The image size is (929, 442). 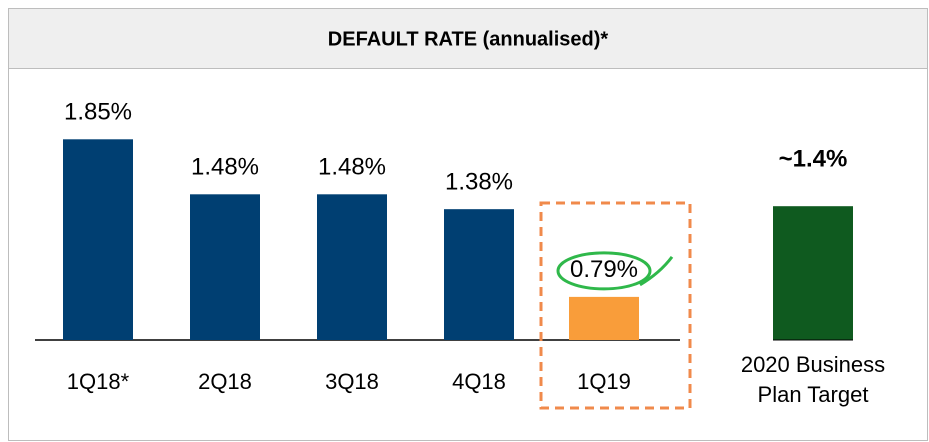 I want to click on target-label: 2020 Business Plan Target, so click(x=813, y=379).